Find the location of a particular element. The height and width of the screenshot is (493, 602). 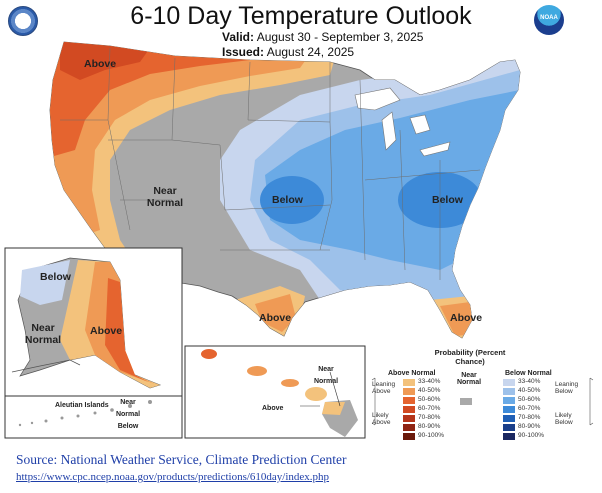

aleutian-inset is located at coordinates (93, 417).